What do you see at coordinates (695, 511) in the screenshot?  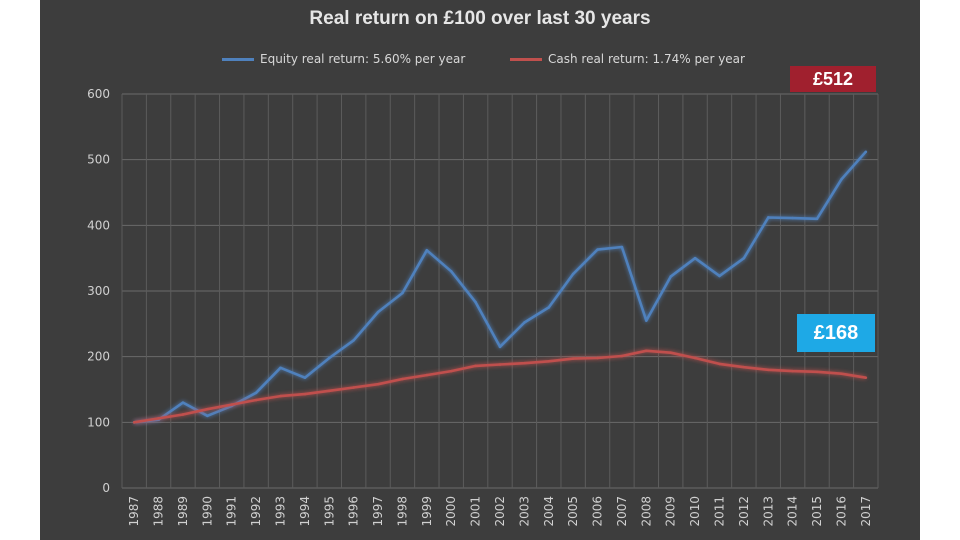 I see `x-tick-label: 2010` at bounding box center [695, 511].